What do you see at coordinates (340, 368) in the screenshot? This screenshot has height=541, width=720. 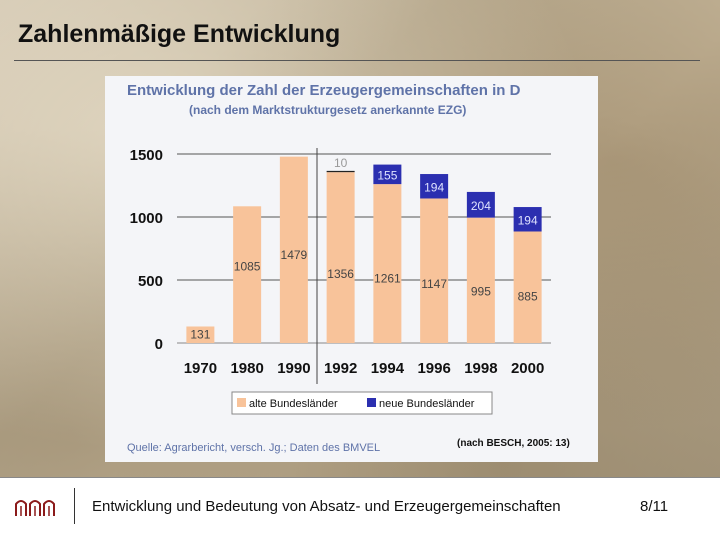 I see `x-tick-label: 1992` at bounding box center [340, 368].